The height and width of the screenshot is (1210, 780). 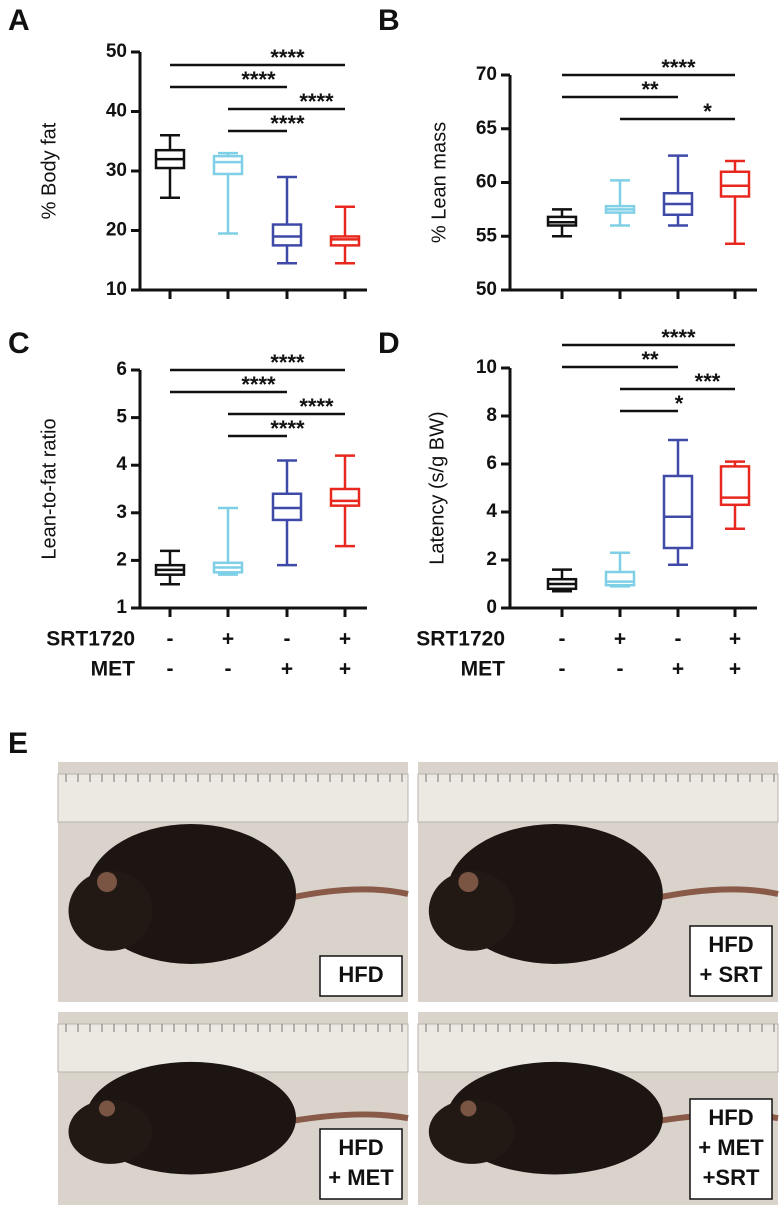 I want to click on photo-label: +SRT, so click(x=731, y=1177).